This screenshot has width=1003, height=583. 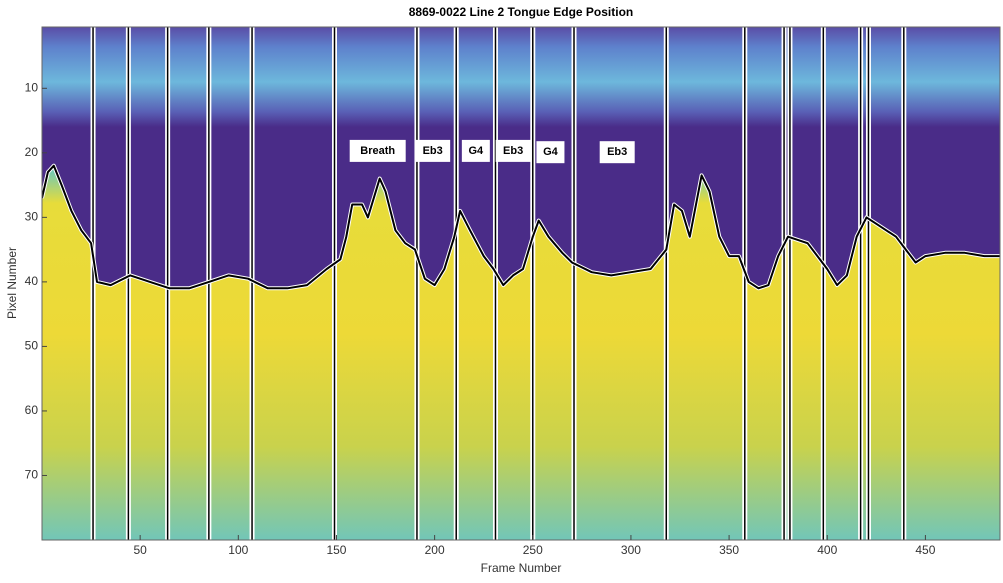 What do you see at coordinates (521, 12) in the screenshot?
I see `chart-title: 8869-0022 Line 2 Tongue Edge Position` at bounding box center [521, 12].